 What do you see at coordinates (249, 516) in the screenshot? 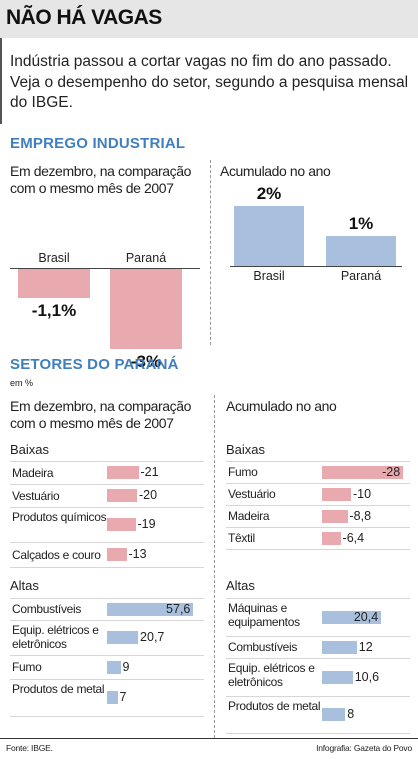
I see `setores-accumulated-row-label: Madeira` at bounding box center [249, 516].